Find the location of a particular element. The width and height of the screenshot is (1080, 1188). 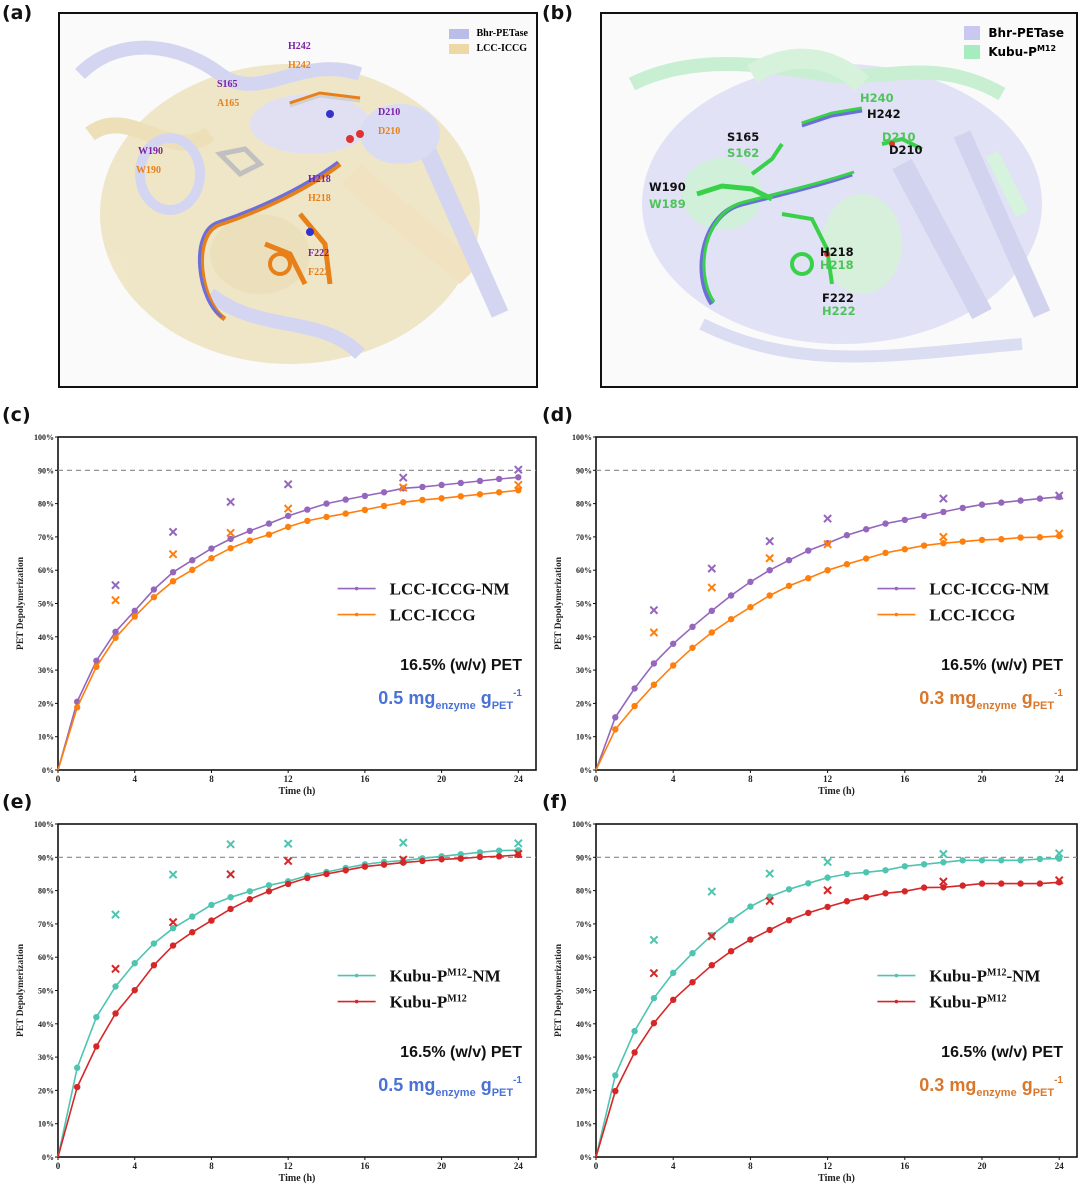

protein-cartoon-a is located at coordinates (292, 202).